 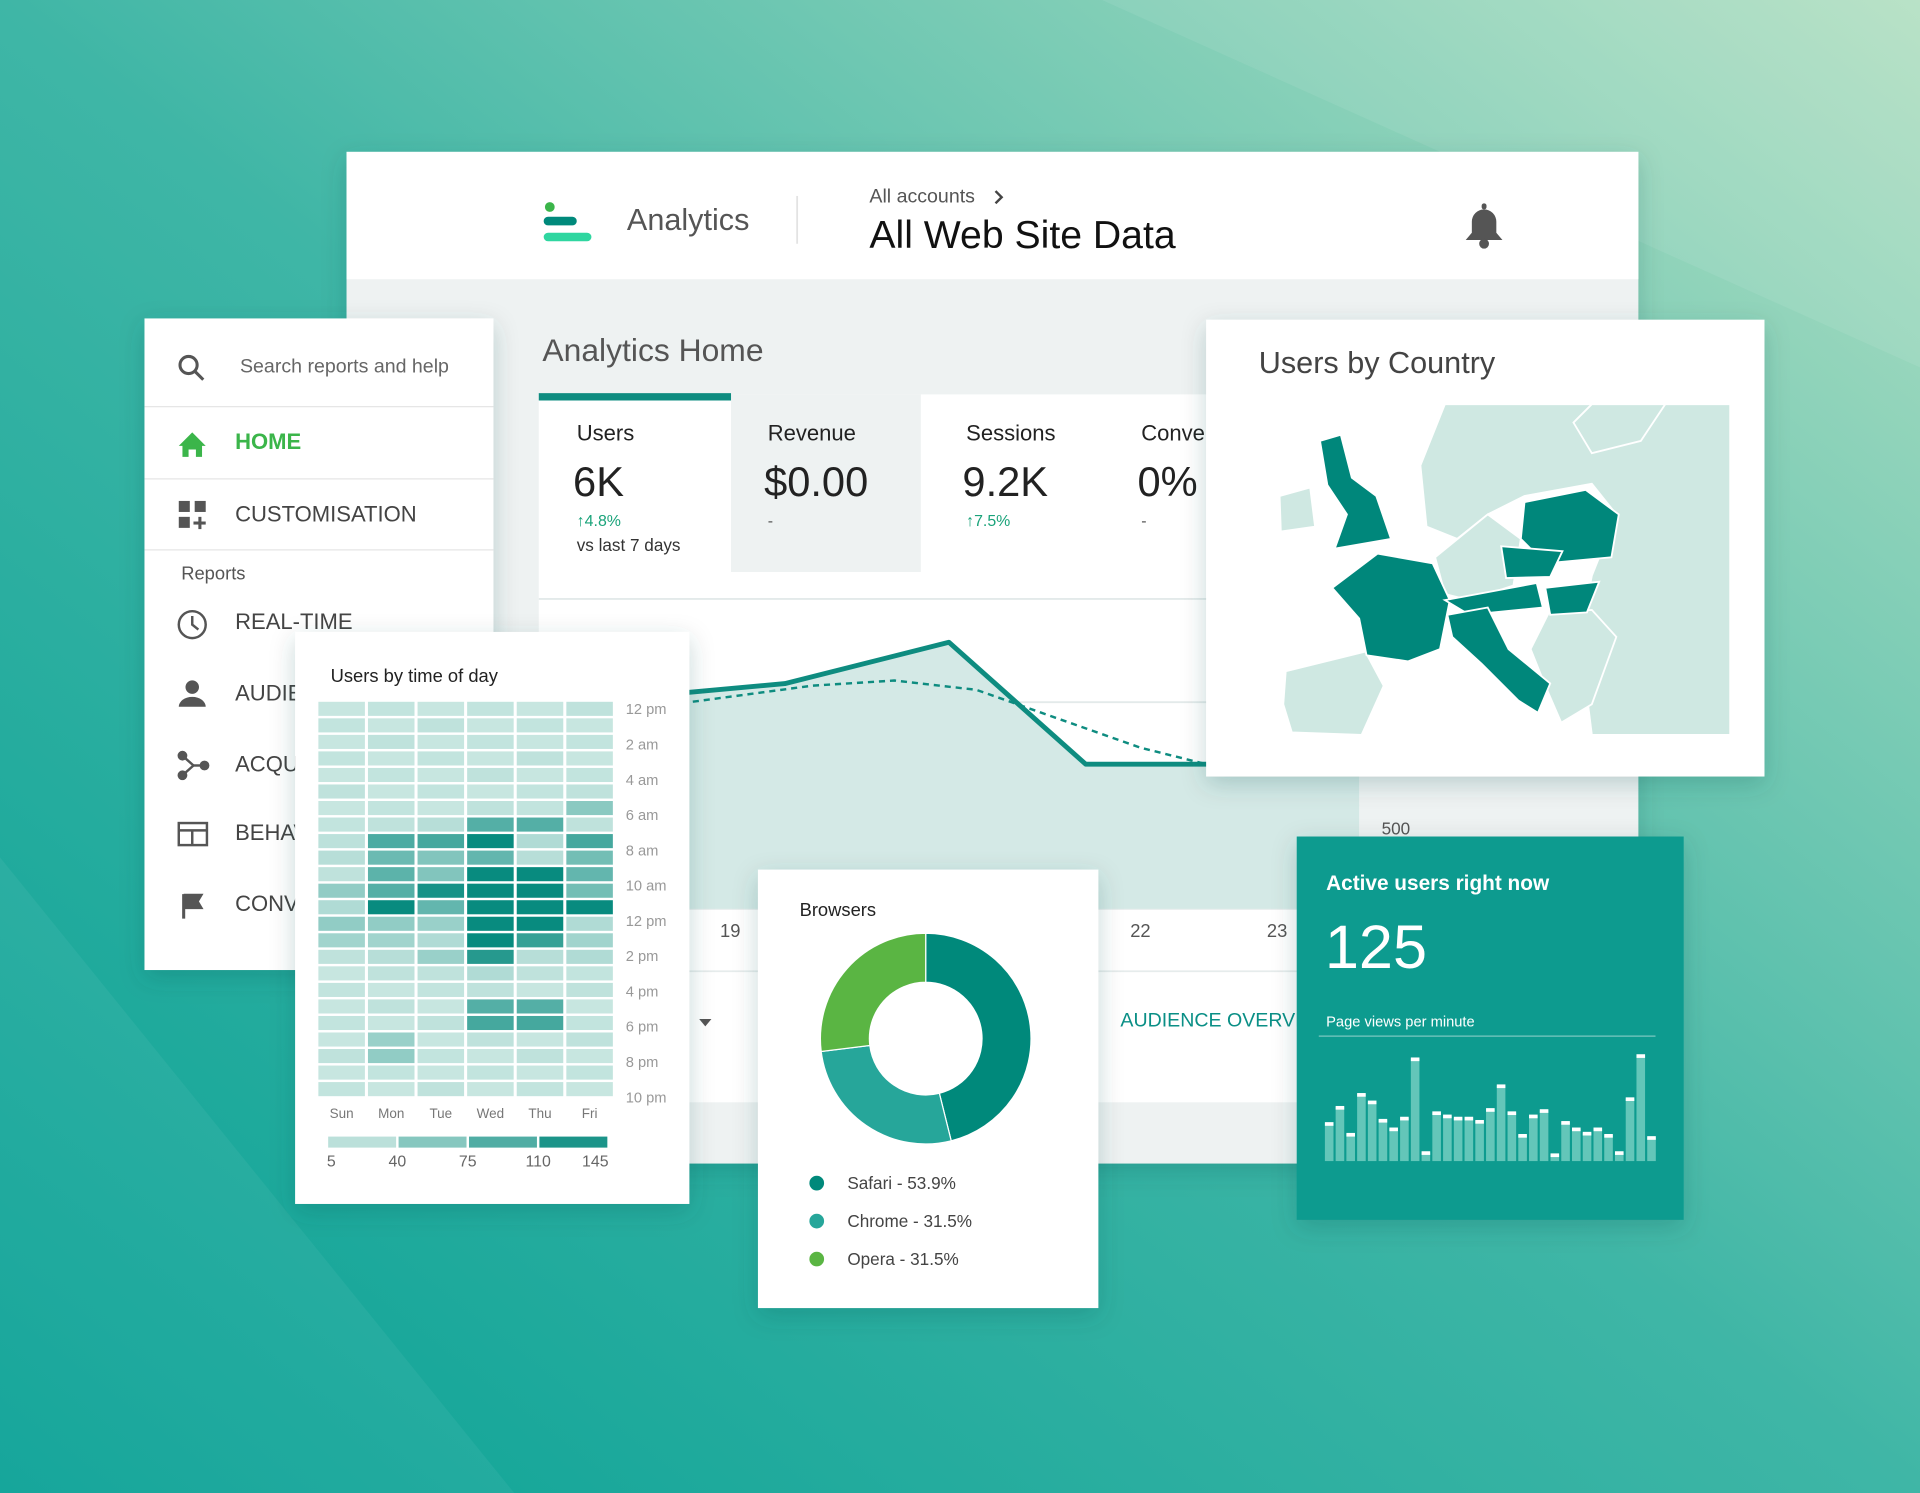 What do you see at coordinates (642, 1063) in the screenshot?
I see `row-label: 8 pm` at bounding box center [642, 1063].